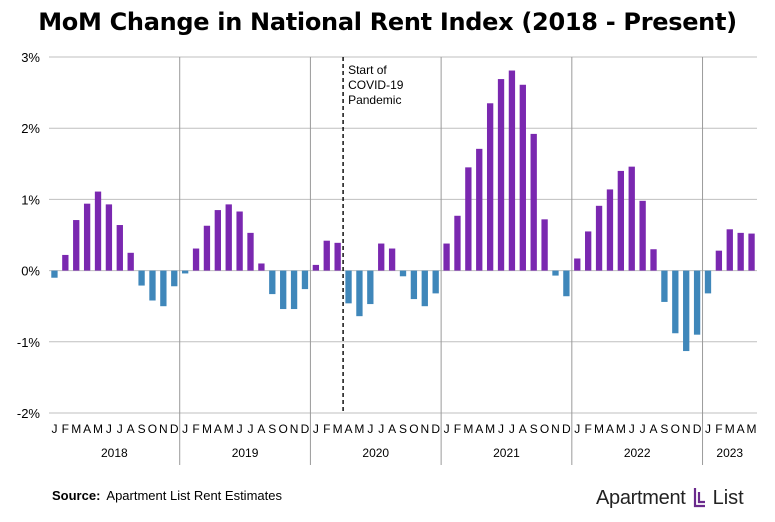 Image resolution: width=775 pixels, height=522 pixels. I want to click on logo-text-list: List, so click(728, 497).